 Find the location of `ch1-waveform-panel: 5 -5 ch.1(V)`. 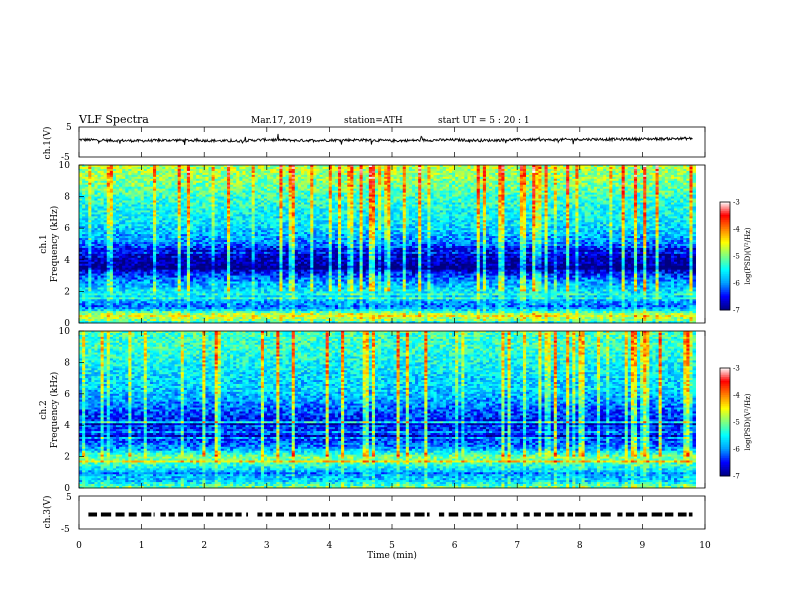

ch1-waveform-panel: 5 -5 ch.1(V) is located at coordinates (373, 143).